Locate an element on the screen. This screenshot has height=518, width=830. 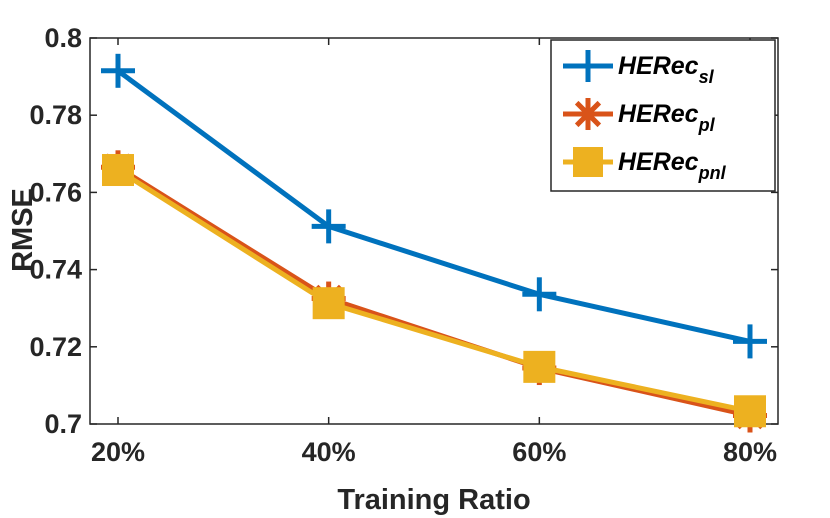
series-marker-asterisk is located at coordinates (588, 114).